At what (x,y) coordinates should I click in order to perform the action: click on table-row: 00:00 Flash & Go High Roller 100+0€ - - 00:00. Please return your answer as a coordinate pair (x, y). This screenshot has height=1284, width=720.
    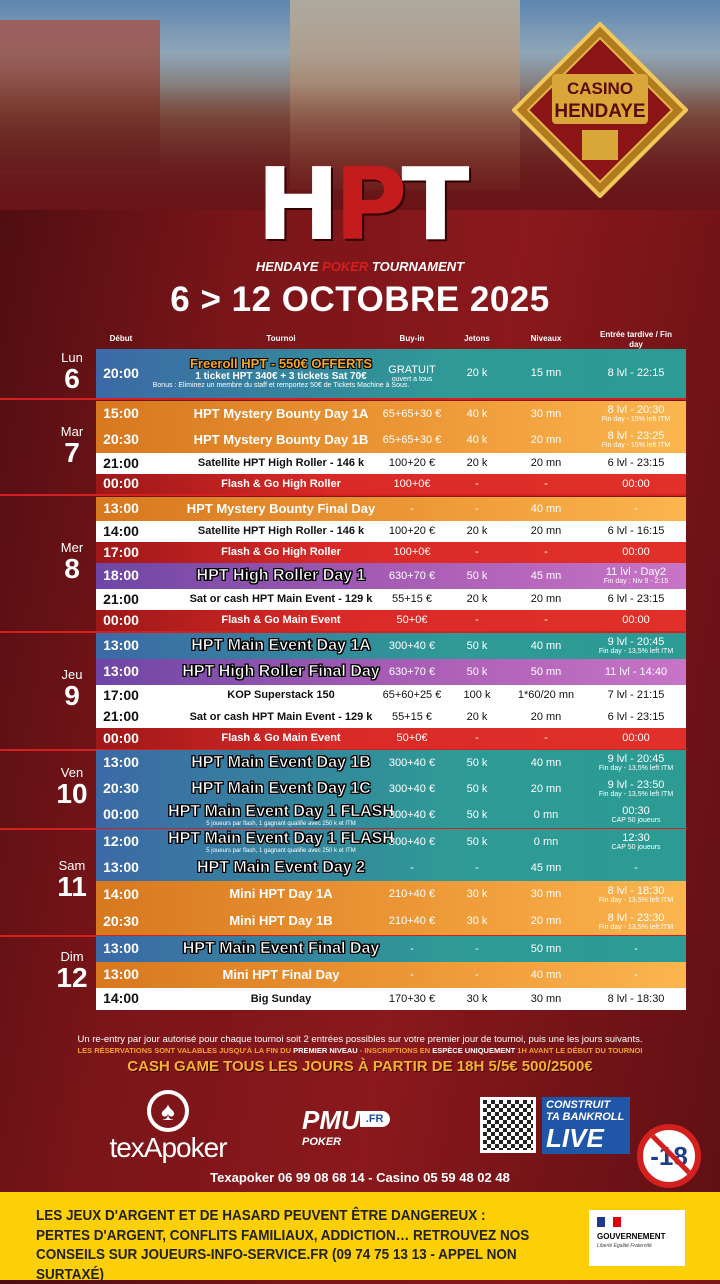
    Looking at the image, I should click on (391, 484).